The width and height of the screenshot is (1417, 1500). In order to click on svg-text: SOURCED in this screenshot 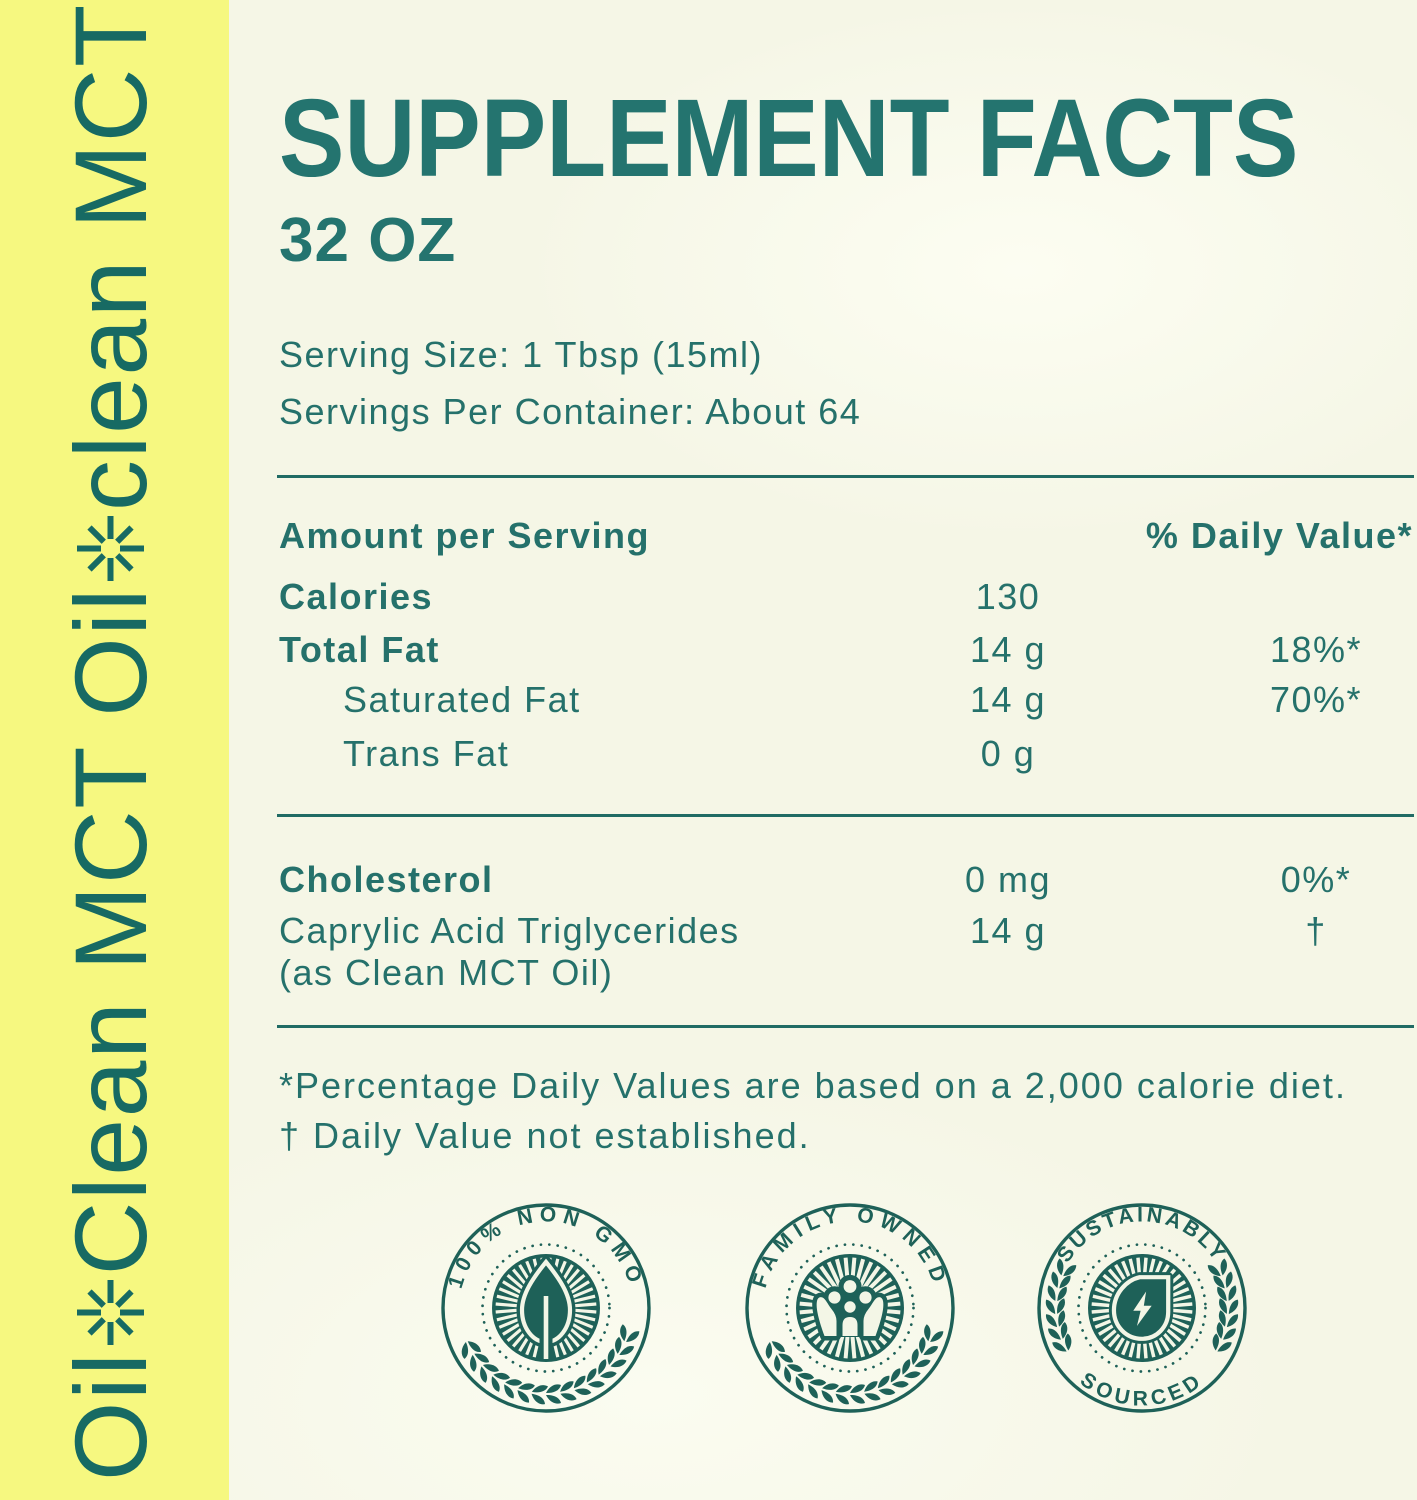, I will do `click(1142, 1389)`.